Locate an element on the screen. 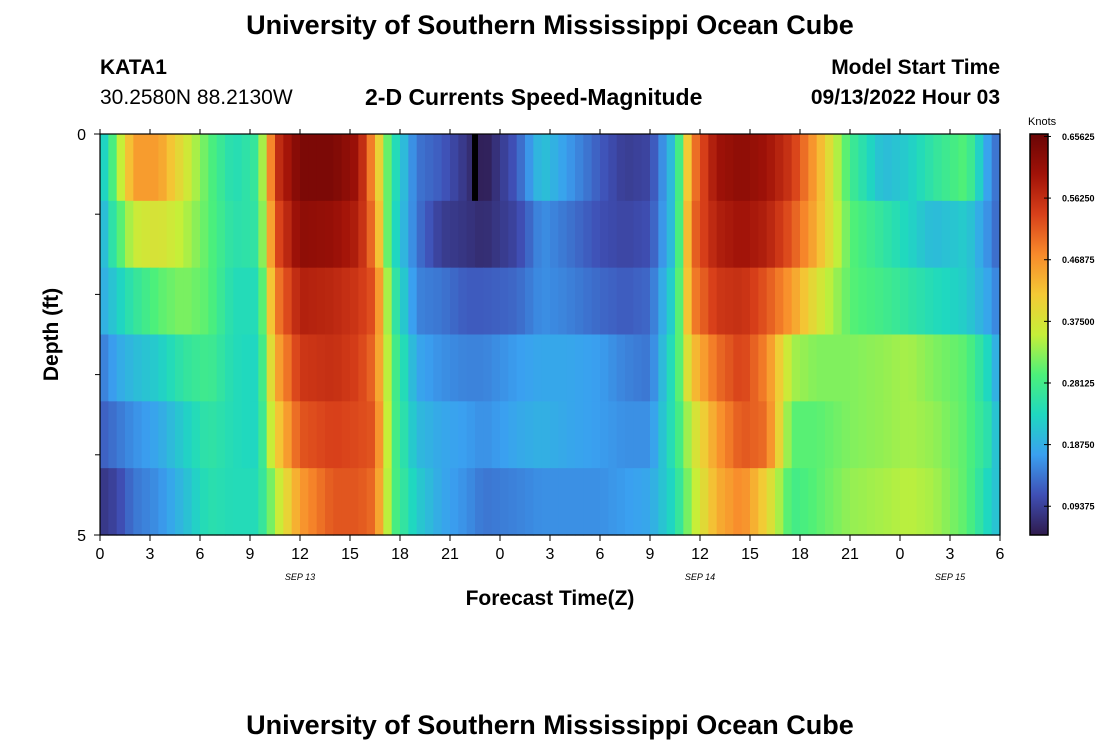 The image size is (1100, 750). date-label: SEP 14 is located at coordinates (700, 577).